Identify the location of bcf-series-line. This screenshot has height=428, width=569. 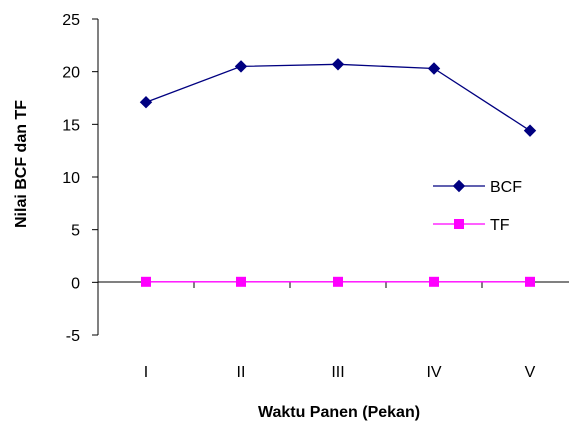
(338, 97).